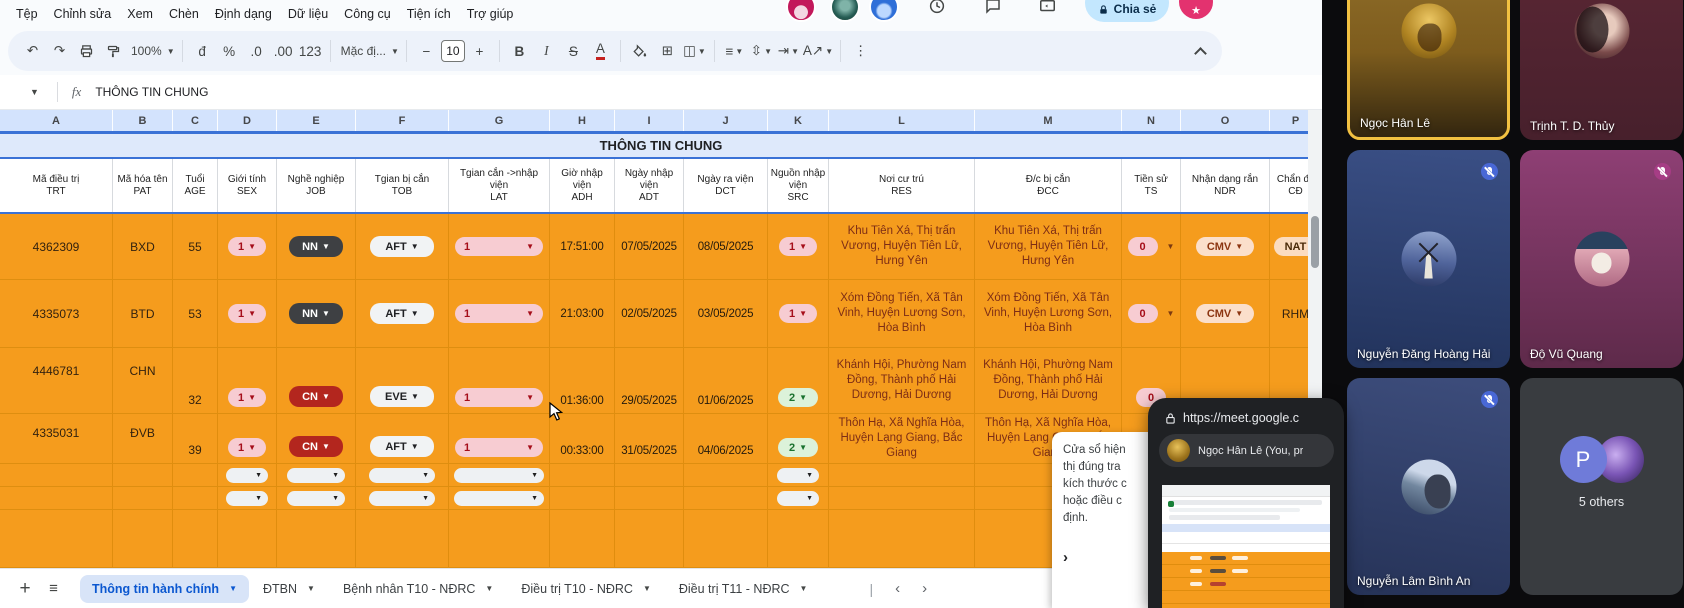 The width and height of the screenshot is (1684, 608). I want to click on meet-tile-ngoc-han-le: Ngọc Hân Lê, so click(1428, 70).